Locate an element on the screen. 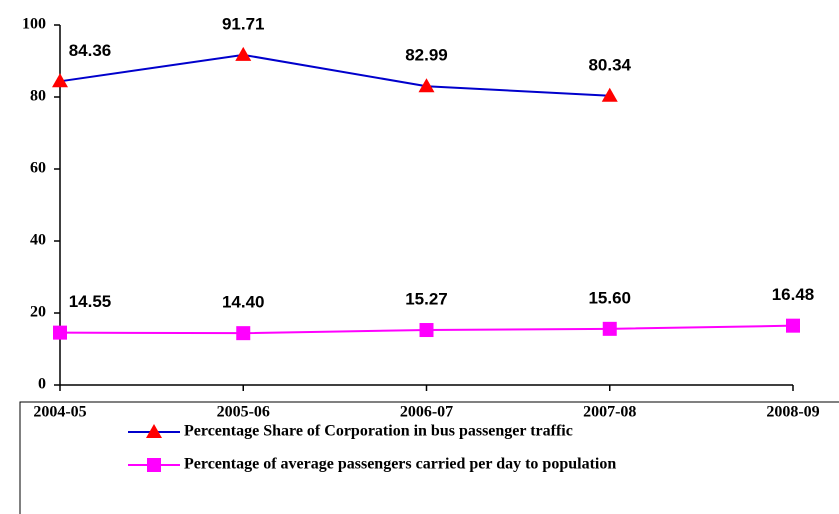 This screenshot has width=839, height=514. x-tick-label: 2006-07 is located at coordinates (426, 412).